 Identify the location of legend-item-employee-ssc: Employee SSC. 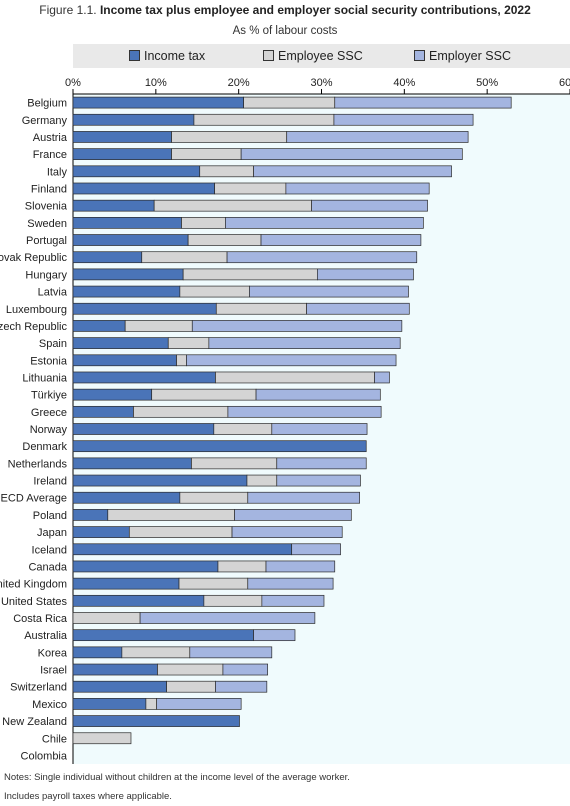
(313, 56).